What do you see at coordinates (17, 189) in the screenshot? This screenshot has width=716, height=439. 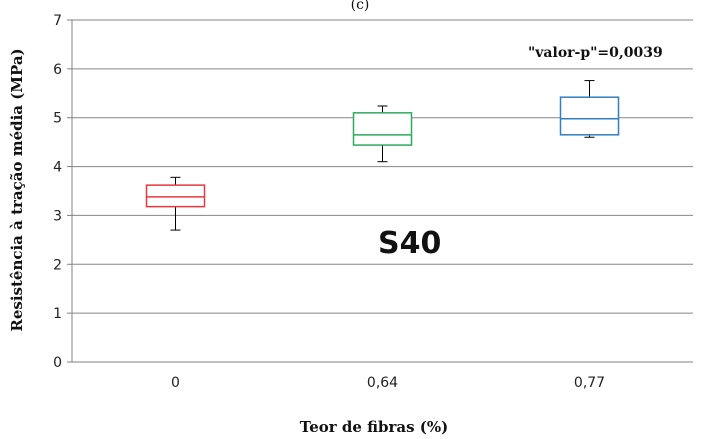 I see `y-axis-title: Resistência à tração média (MPa)` at bounding box center [17, 189].